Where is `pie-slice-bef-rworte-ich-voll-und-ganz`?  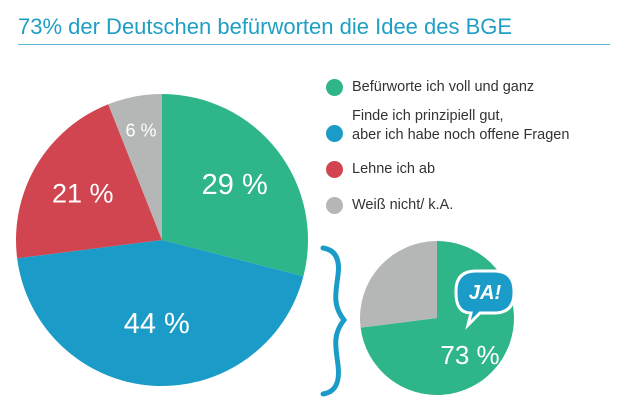 pie-slice-bef-rworte-ich-voll-und-ganz is located at coordinates (235, 185).